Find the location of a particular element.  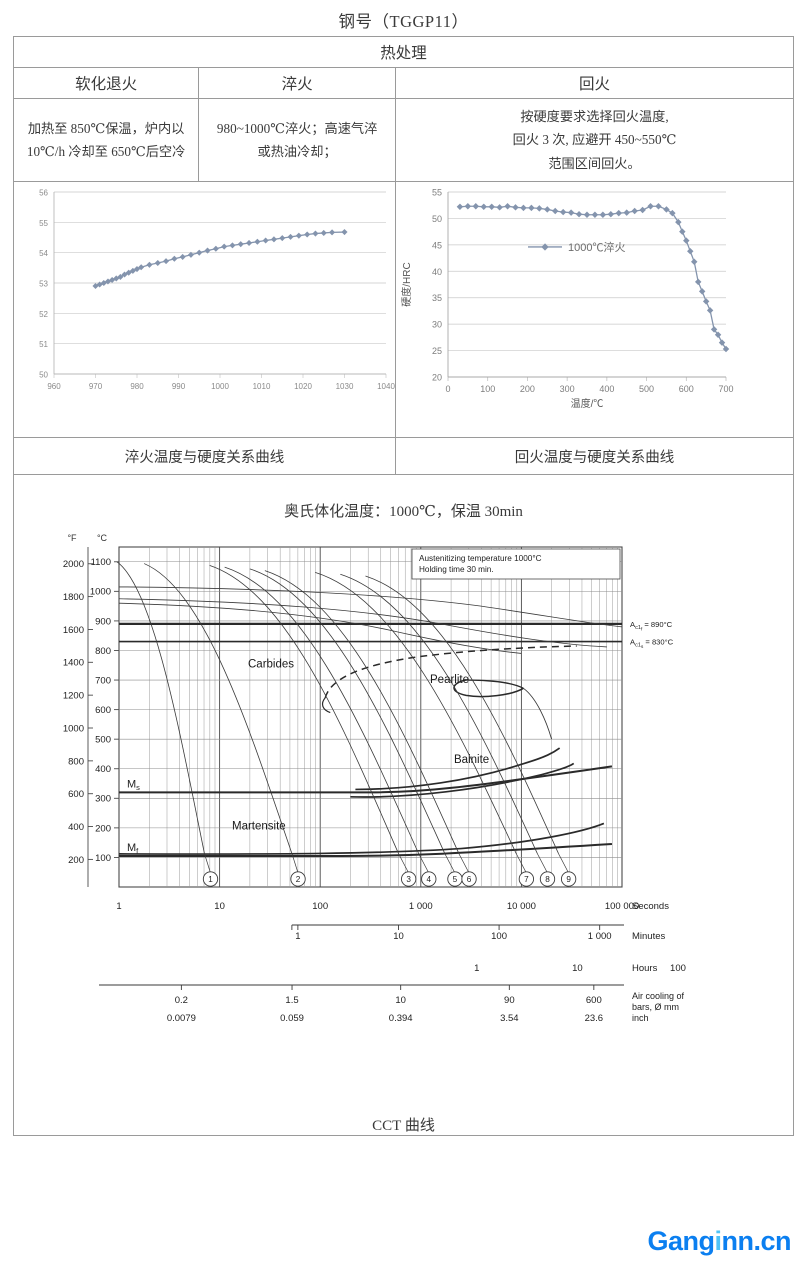

svg-text: 53 is located at coordinates (43, 284).